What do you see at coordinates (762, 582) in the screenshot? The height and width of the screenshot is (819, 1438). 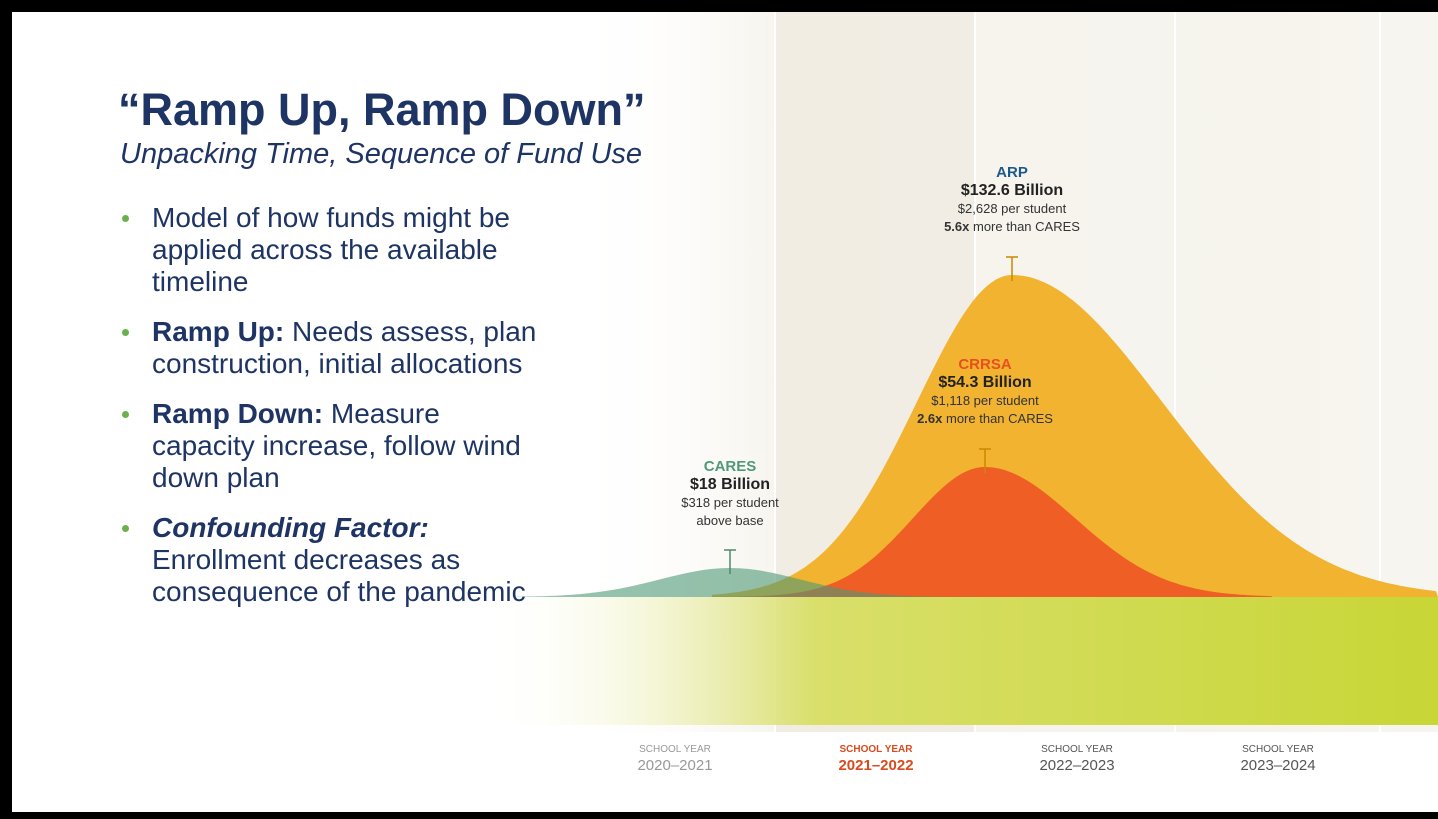 I see `cares-curve` at bounding box center [762, 582].